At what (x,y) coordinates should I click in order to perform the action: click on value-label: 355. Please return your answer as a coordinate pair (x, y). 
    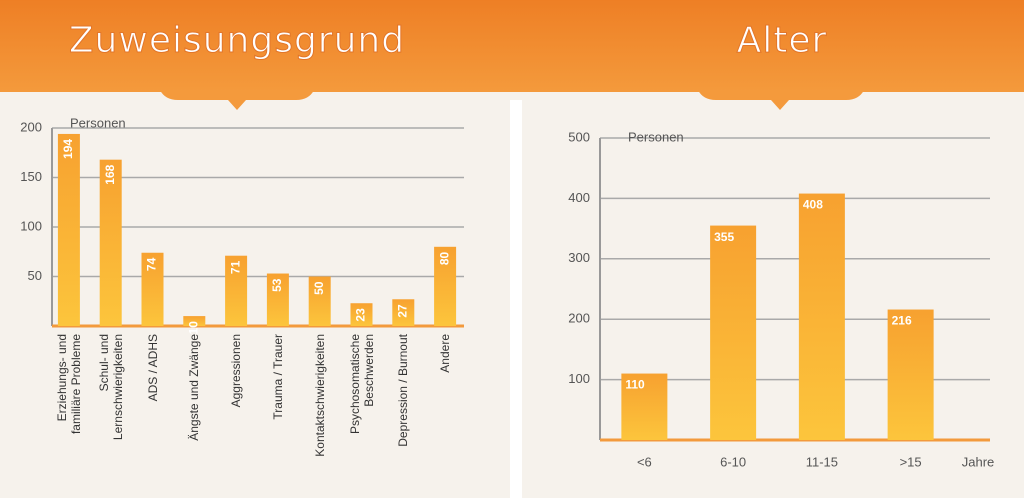
    Looking at the image, I should click on (724, 237).